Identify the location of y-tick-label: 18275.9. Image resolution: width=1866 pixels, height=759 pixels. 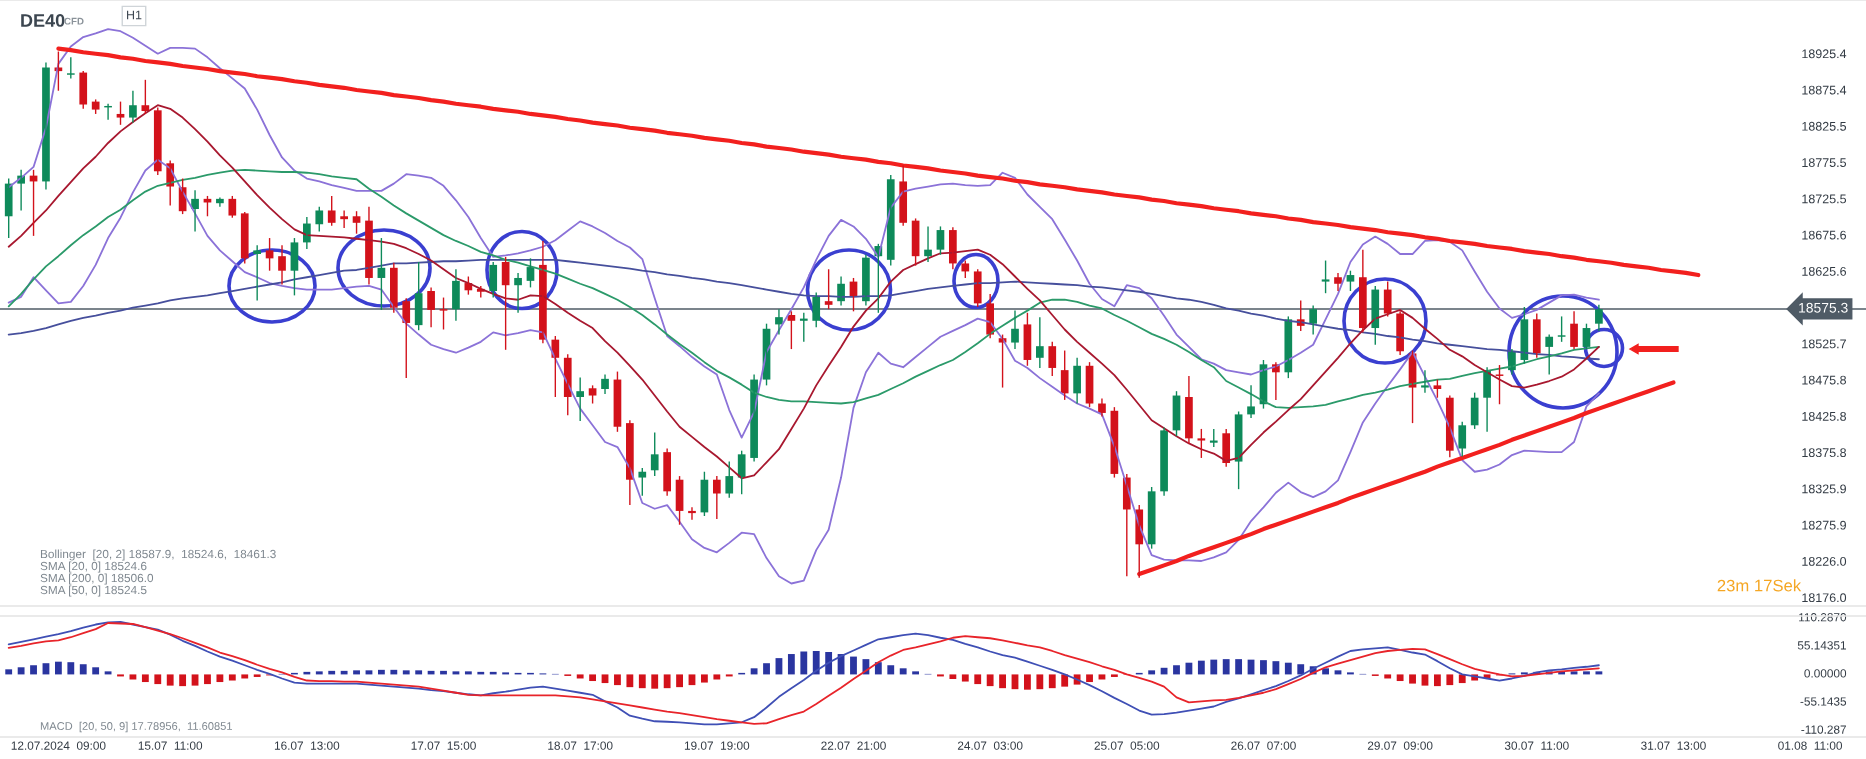
(1824, 525).